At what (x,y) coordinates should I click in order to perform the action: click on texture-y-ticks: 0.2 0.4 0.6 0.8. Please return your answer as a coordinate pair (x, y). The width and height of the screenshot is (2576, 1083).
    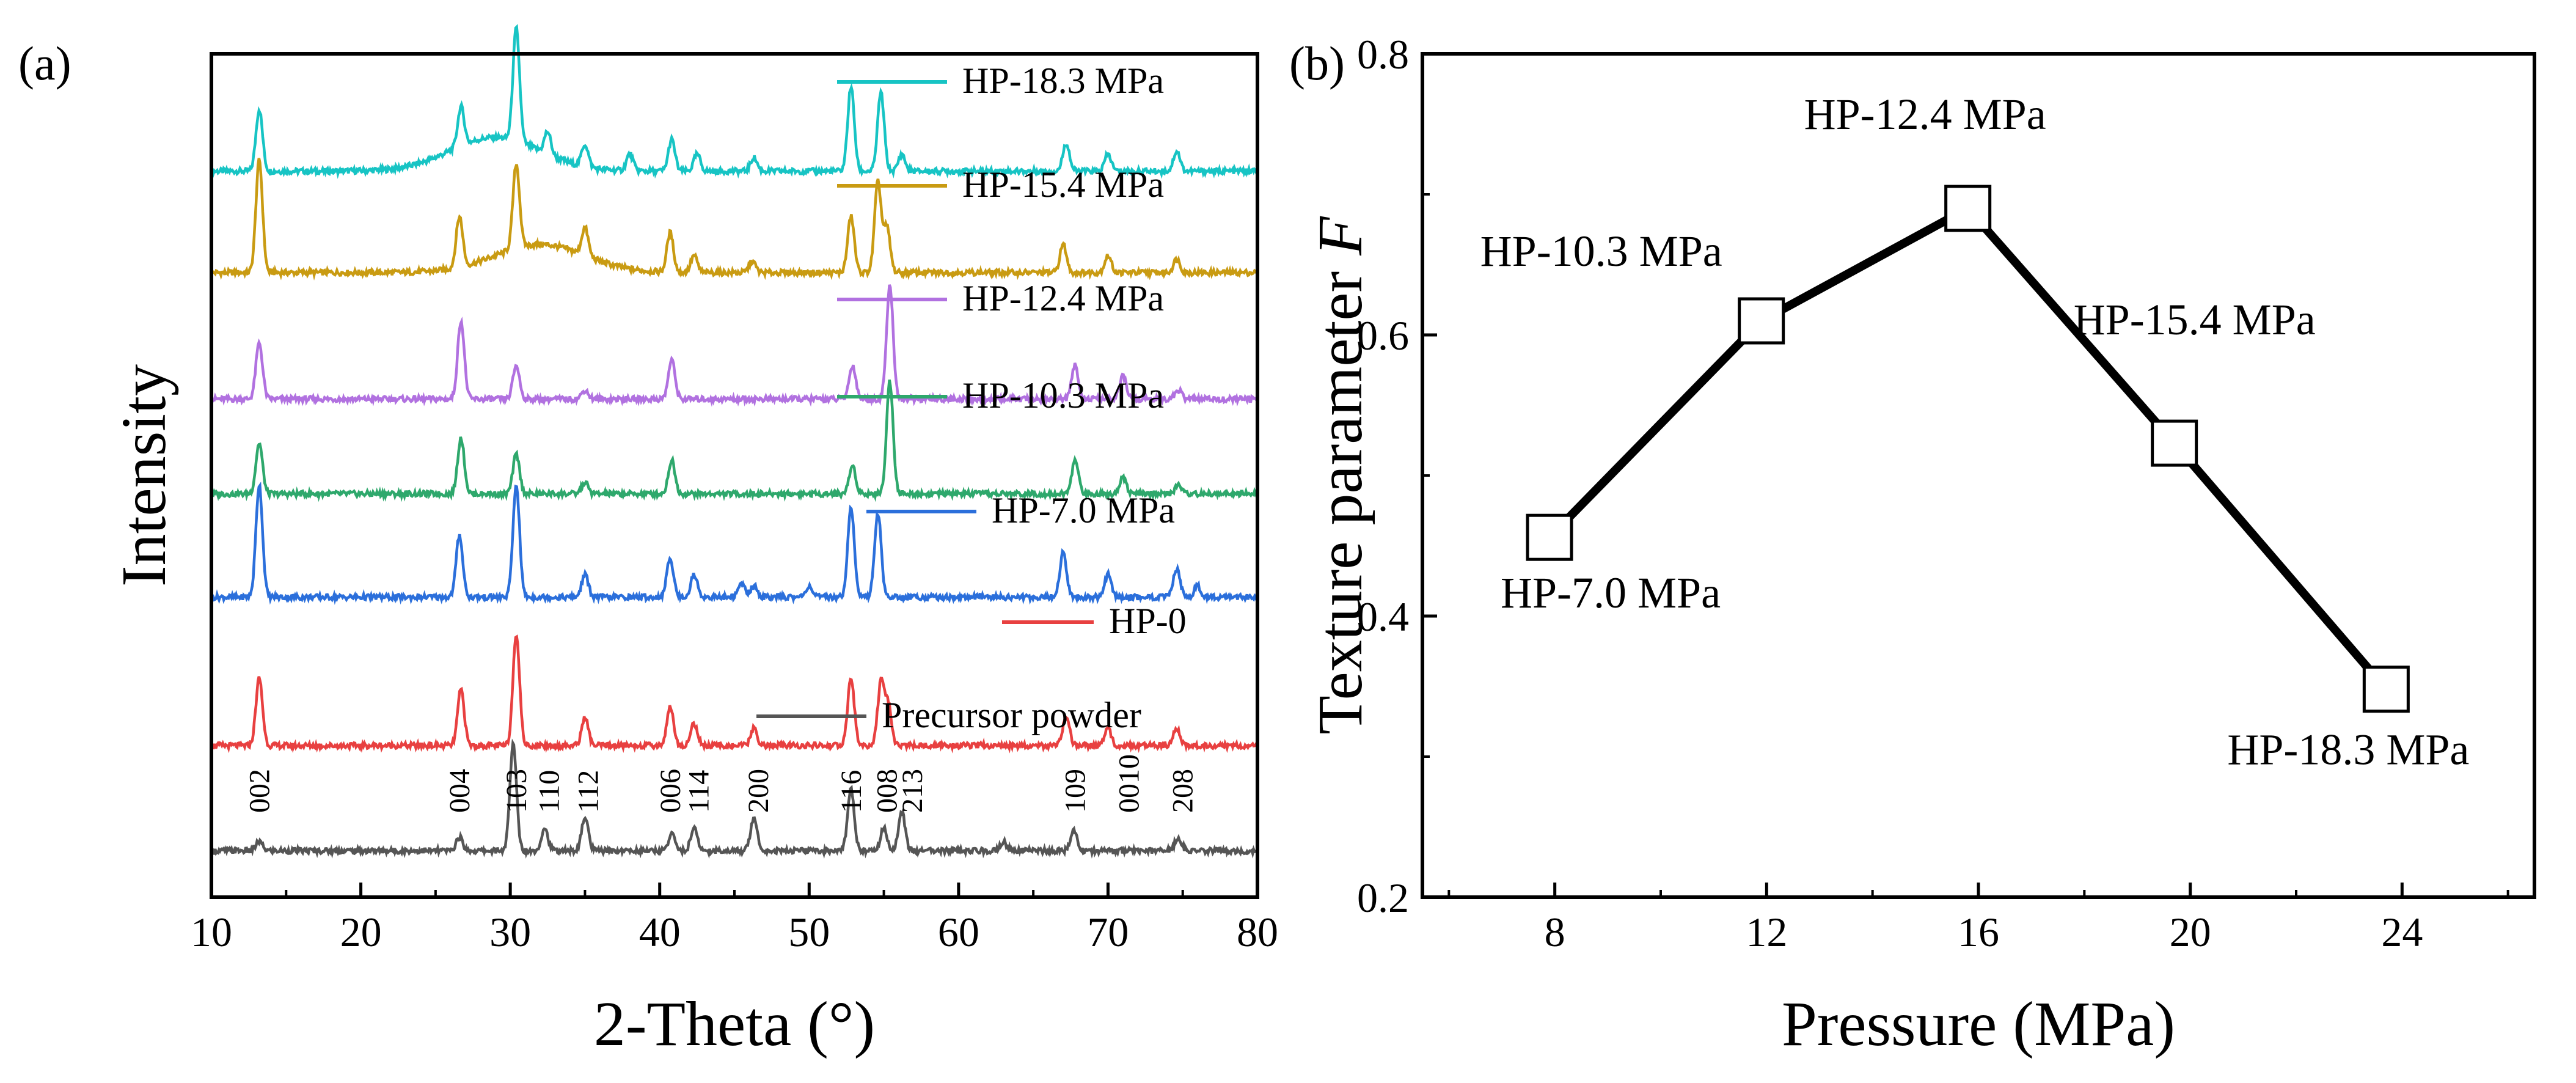
    Looking at the image, I should click on (1397, 476).